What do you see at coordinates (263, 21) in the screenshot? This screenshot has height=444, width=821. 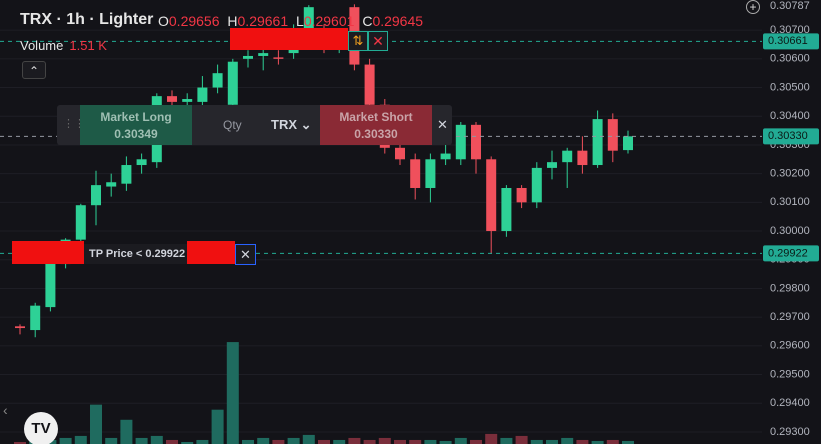 I see `ohlc-value: 0.29661` at bounding box center [263, 21].